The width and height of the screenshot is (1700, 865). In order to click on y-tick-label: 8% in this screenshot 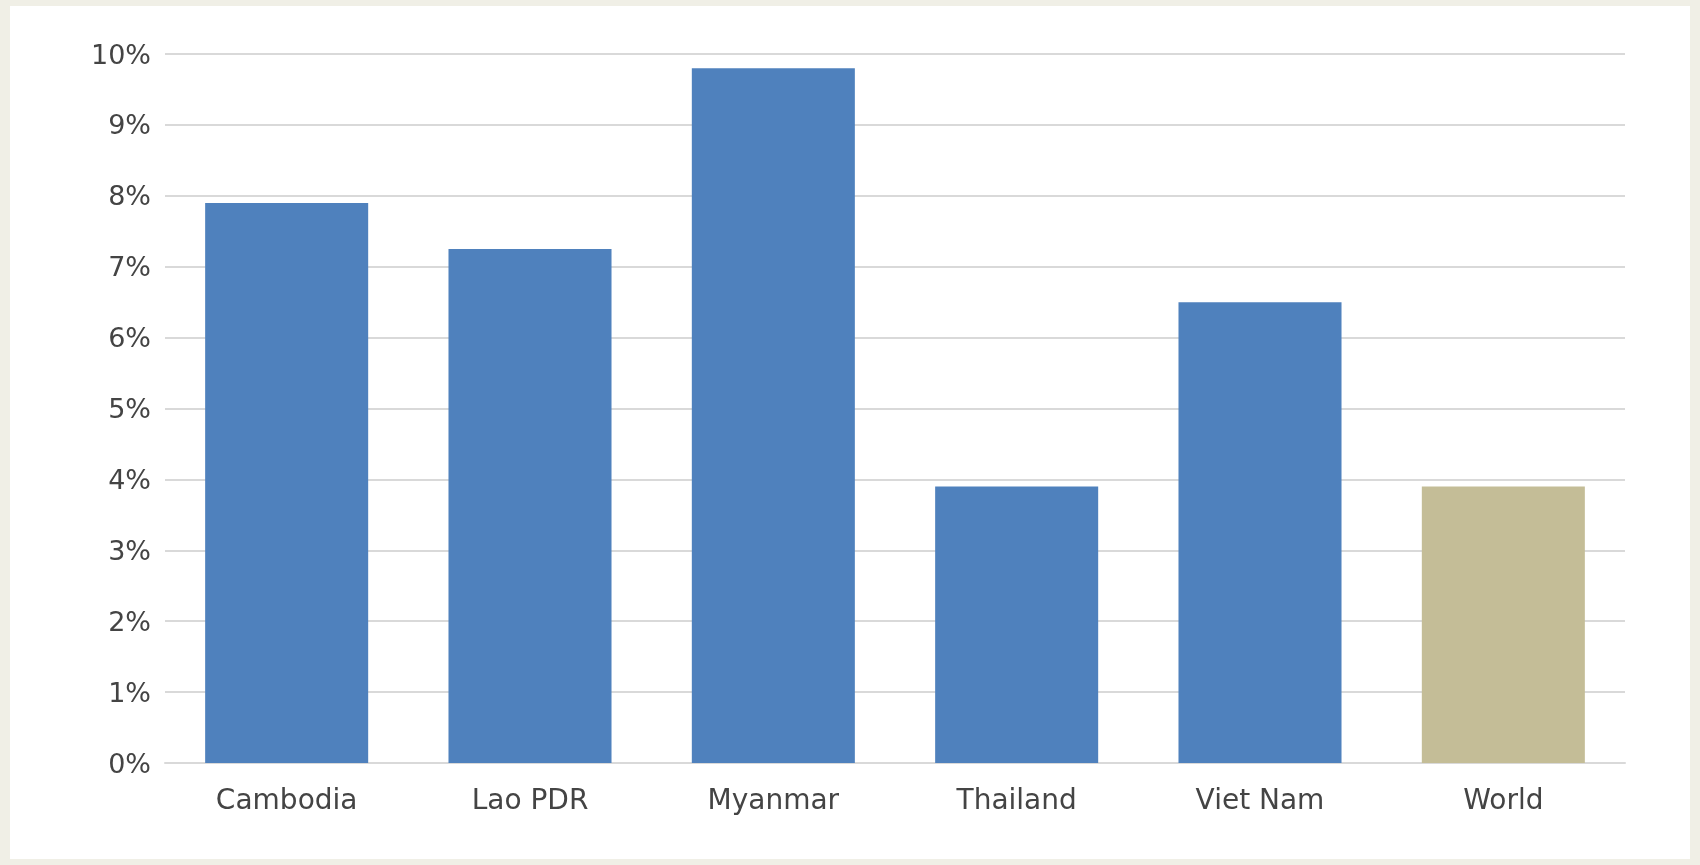, I will do `click(129, 196)`.